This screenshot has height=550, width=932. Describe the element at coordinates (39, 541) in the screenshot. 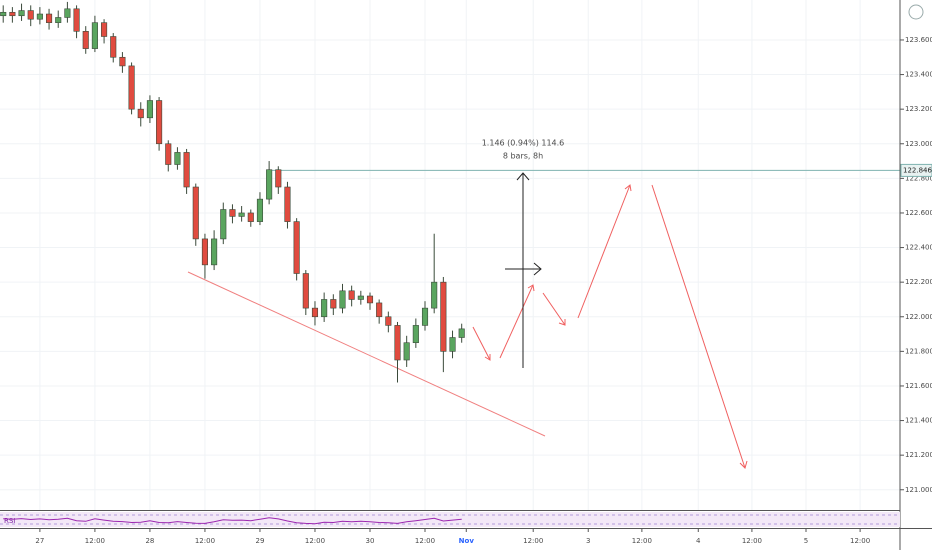

I see `x-tick-label: 27` at that location.